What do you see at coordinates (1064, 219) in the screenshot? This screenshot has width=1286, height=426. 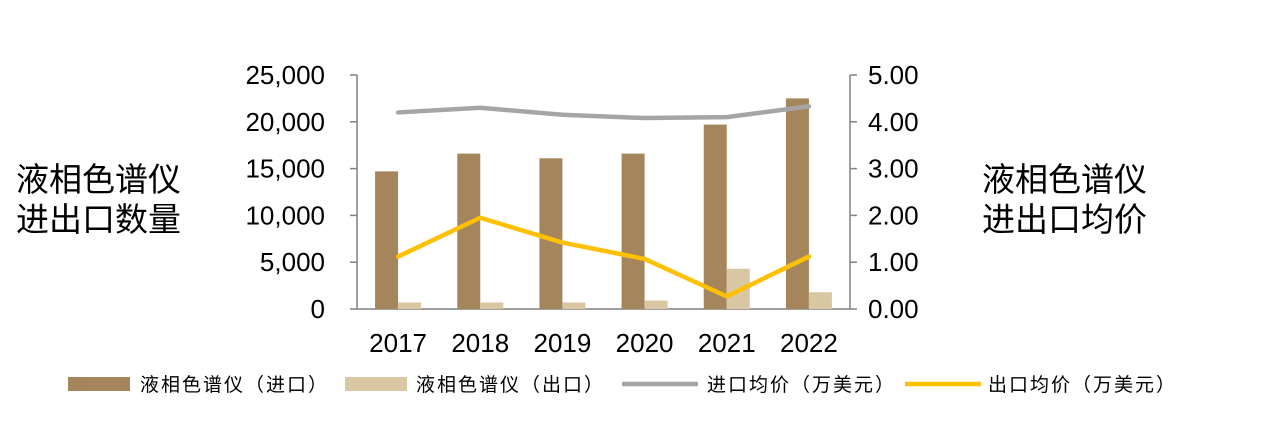 I see `right-axis-label-line-2: 进出口均价` at bounding box center [1064, 219].